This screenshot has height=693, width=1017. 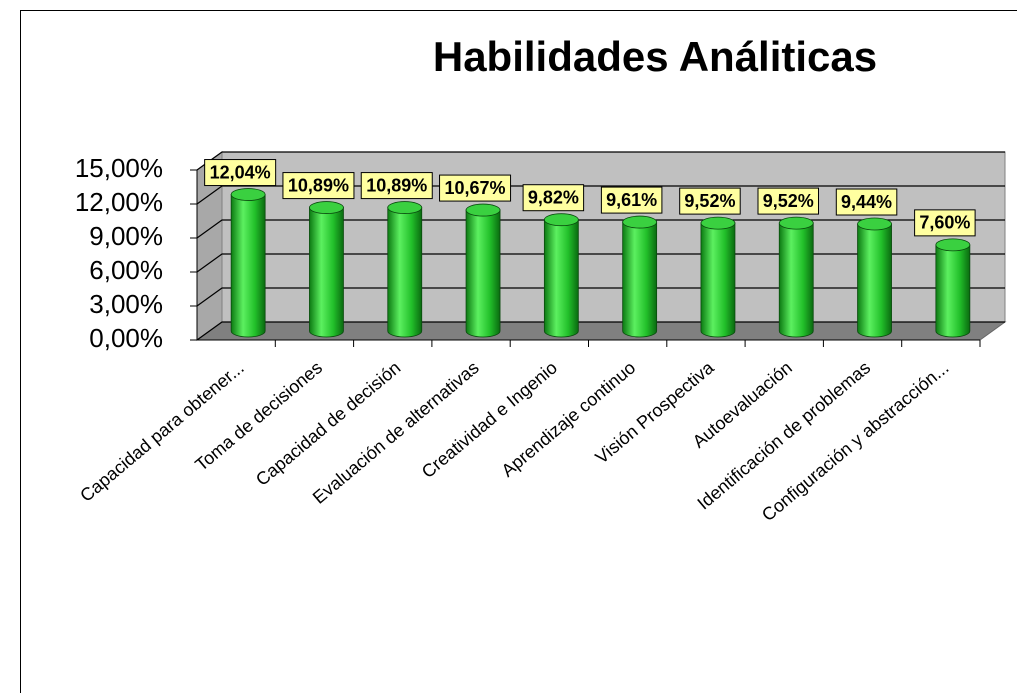 What do you see at coordinates (119, 202) in the screenshot?
I see `y-tick-label: 12,00%` at bounding box center [119, 202].